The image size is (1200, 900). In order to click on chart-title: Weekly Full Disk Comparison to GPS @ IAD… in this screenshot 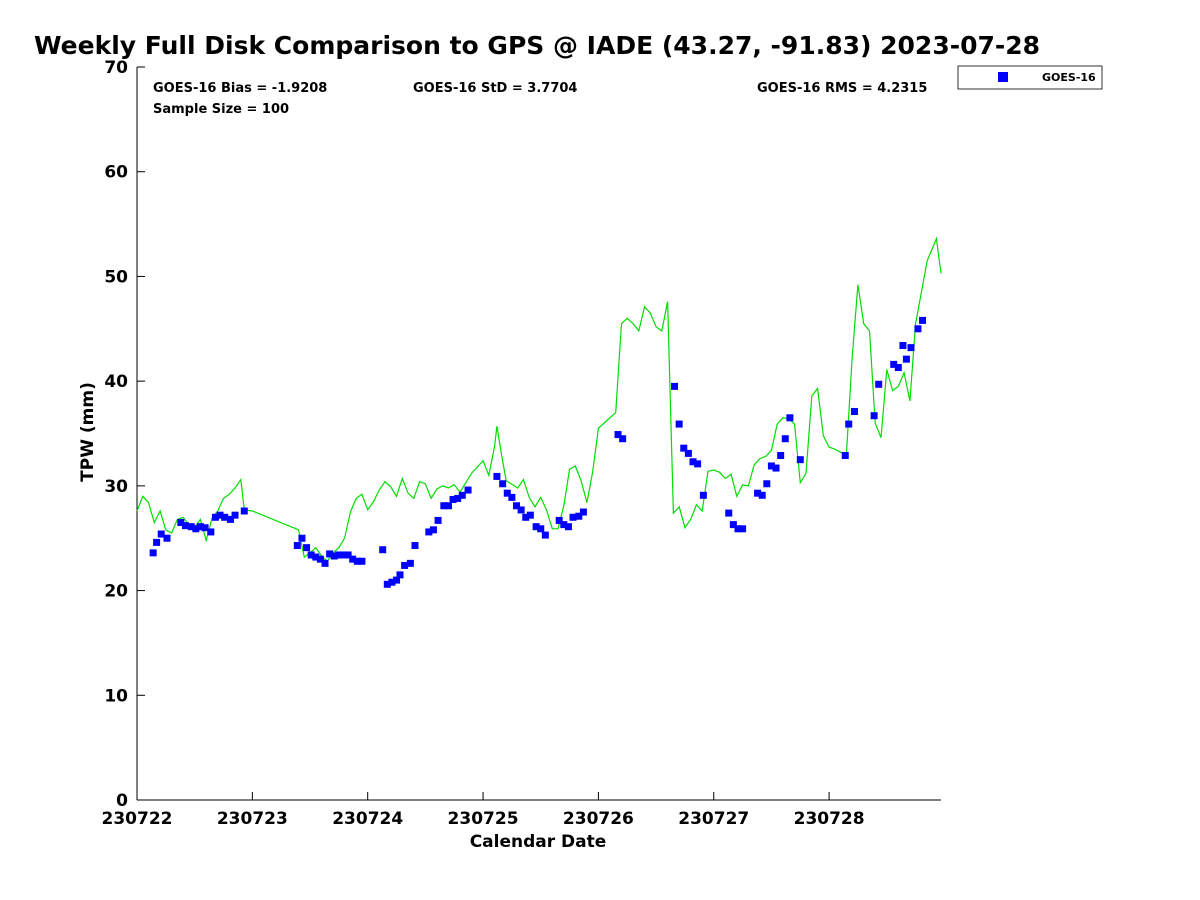, I will do `click(537, 45)`.